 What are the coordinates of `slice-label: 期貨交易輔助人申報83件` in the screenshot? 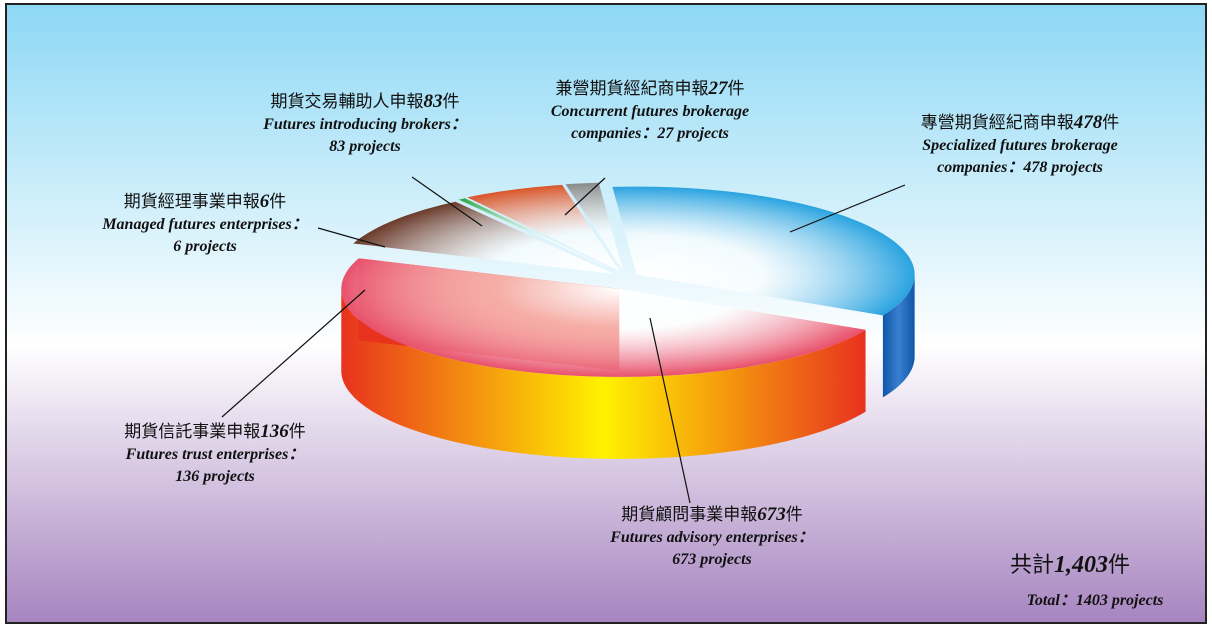 It's located at (365, 101).